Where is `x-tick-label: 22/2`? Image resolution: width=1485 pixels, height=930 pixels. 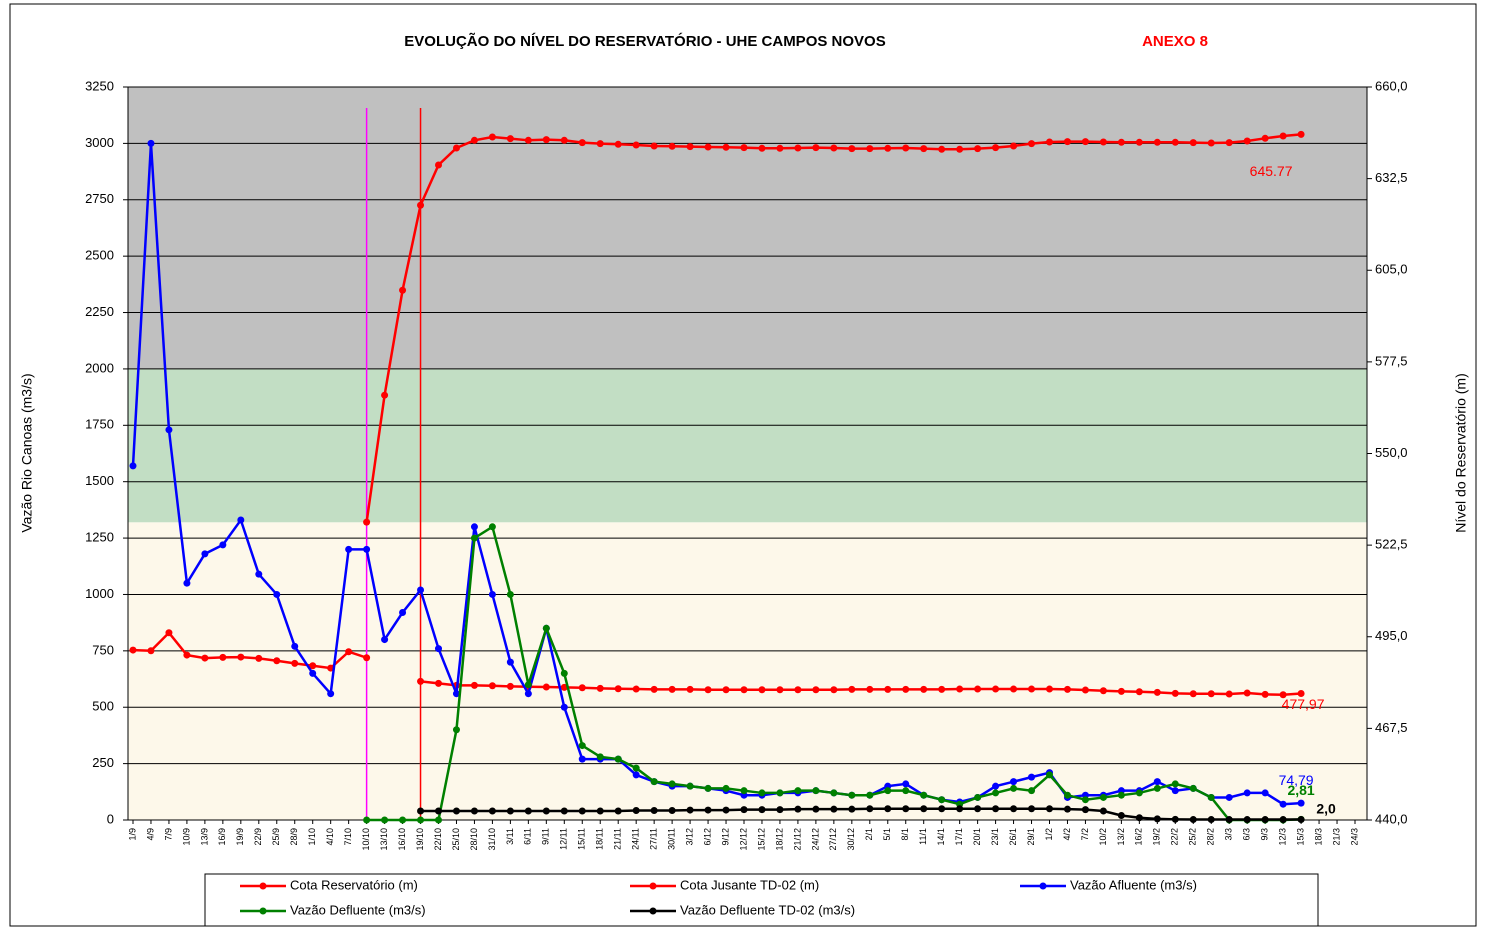 x-tick-label: 22/2 is located at coordinates (1175, 837).